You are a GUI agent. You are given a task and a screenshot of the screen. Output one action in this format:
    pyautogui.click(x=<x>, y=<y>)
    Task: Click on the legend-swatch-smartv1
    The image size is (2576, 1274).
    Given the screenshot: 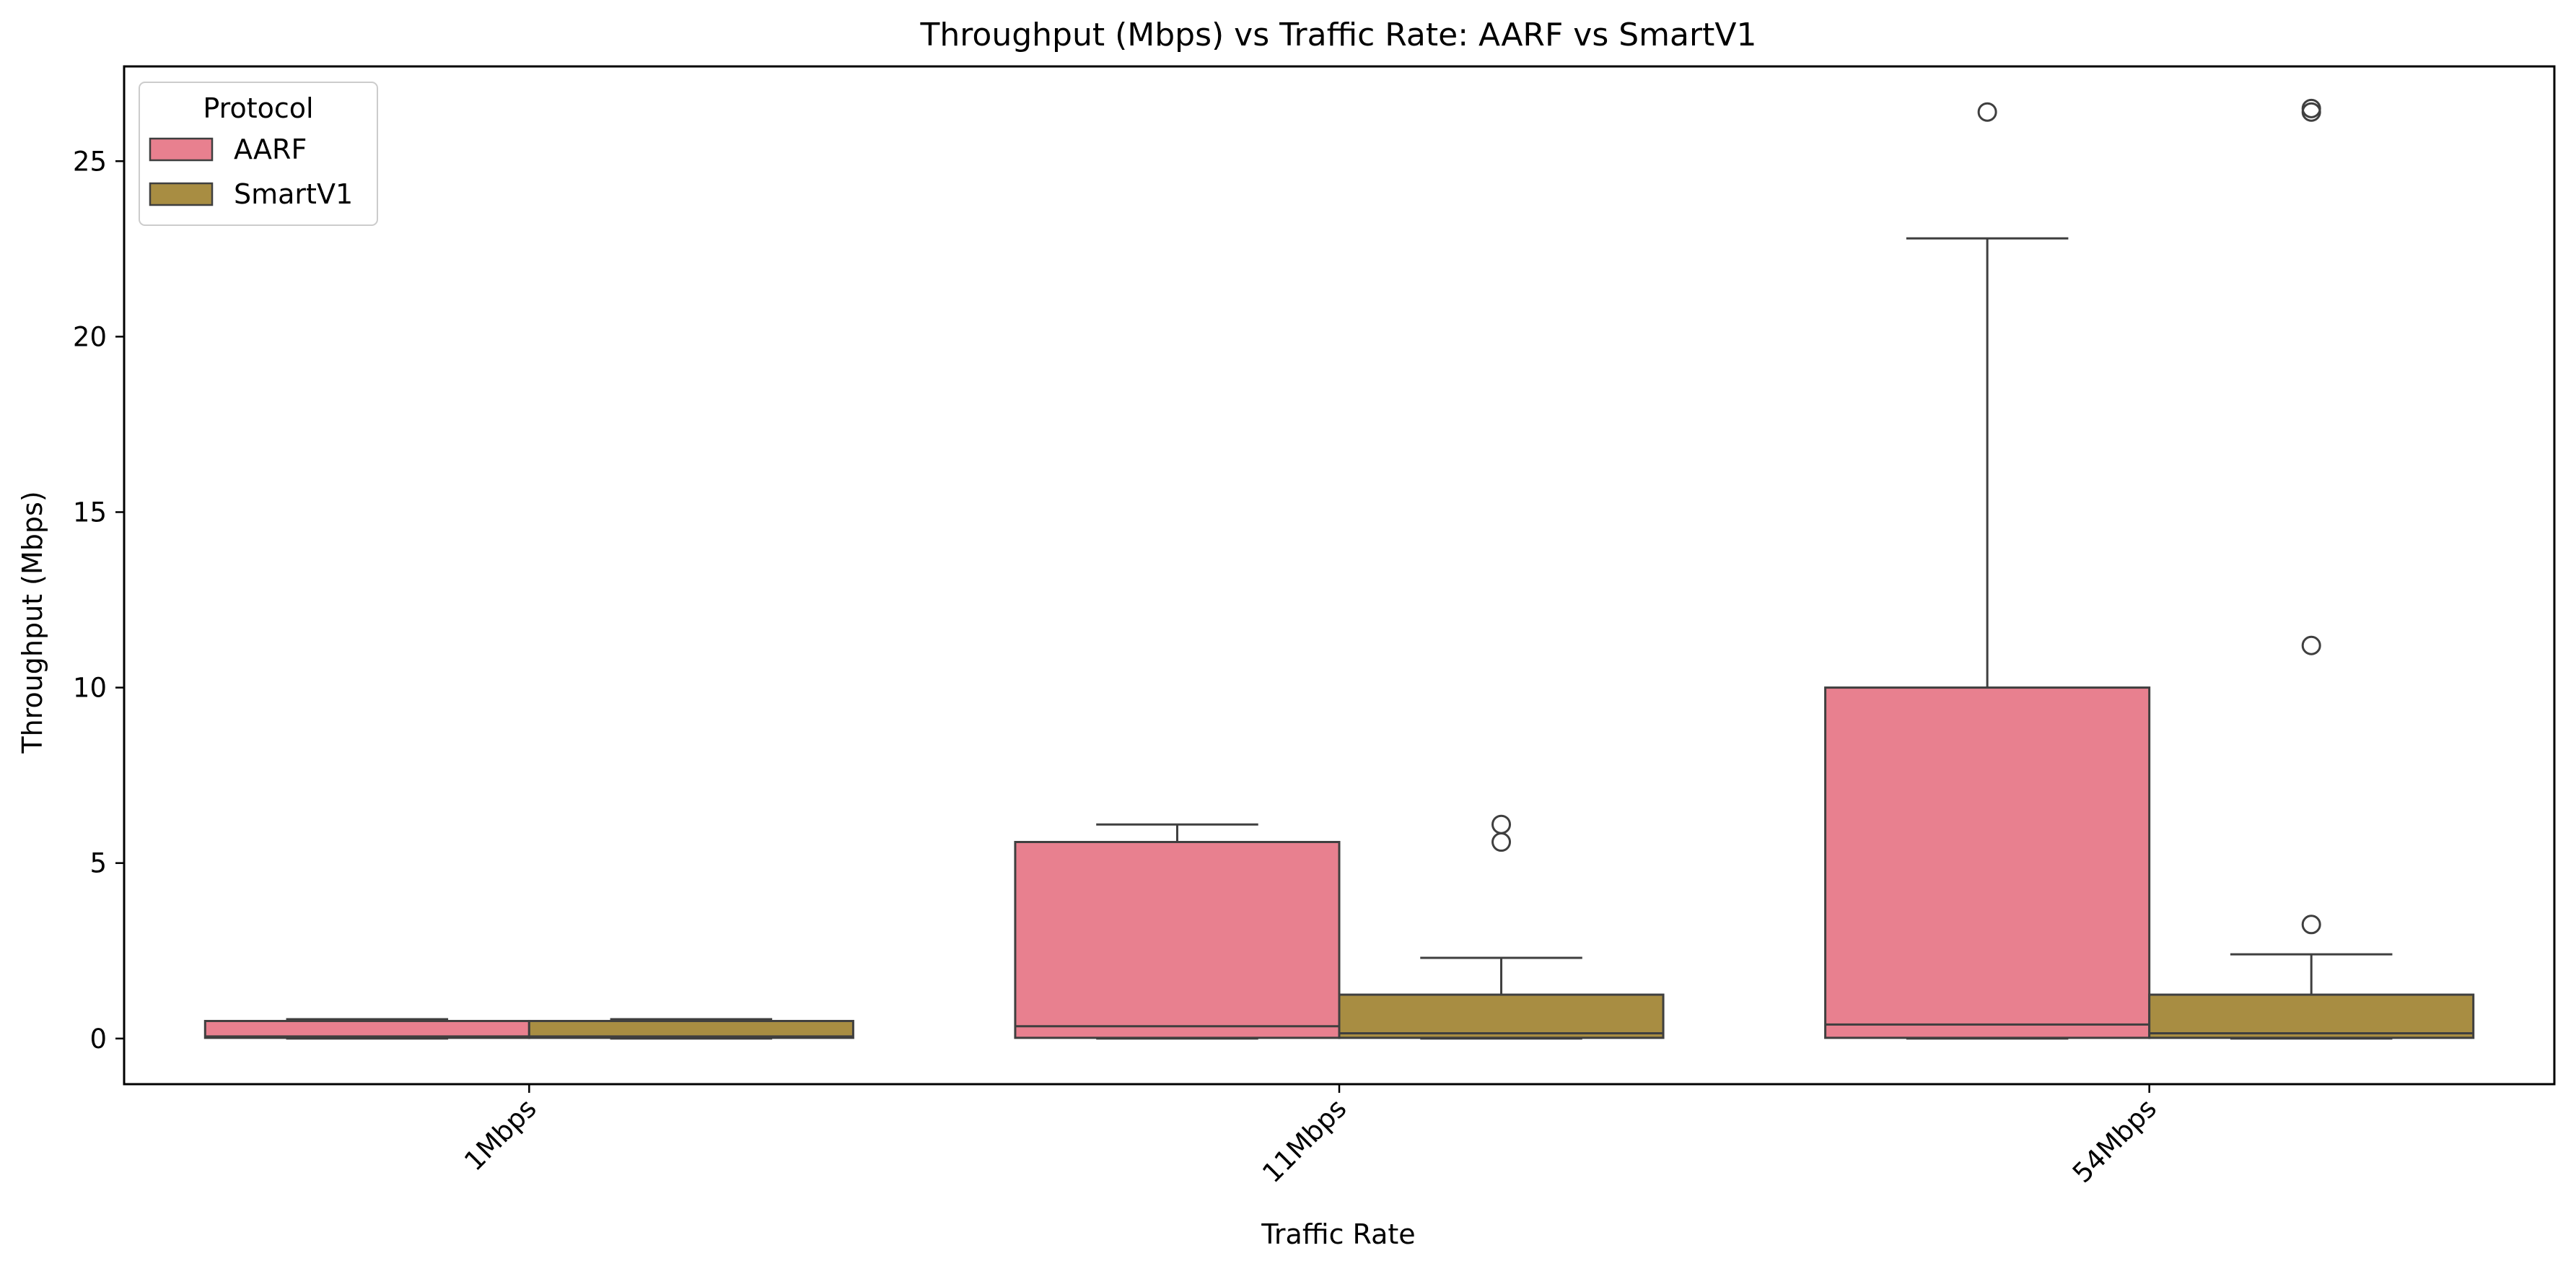 What is the action you would take?
    pyautogui.click(x=181, y=194)
    